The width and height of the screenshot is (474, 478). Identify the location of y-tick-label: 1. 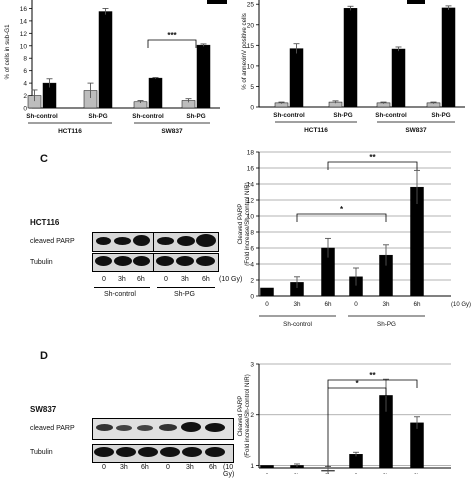
(252, 466).